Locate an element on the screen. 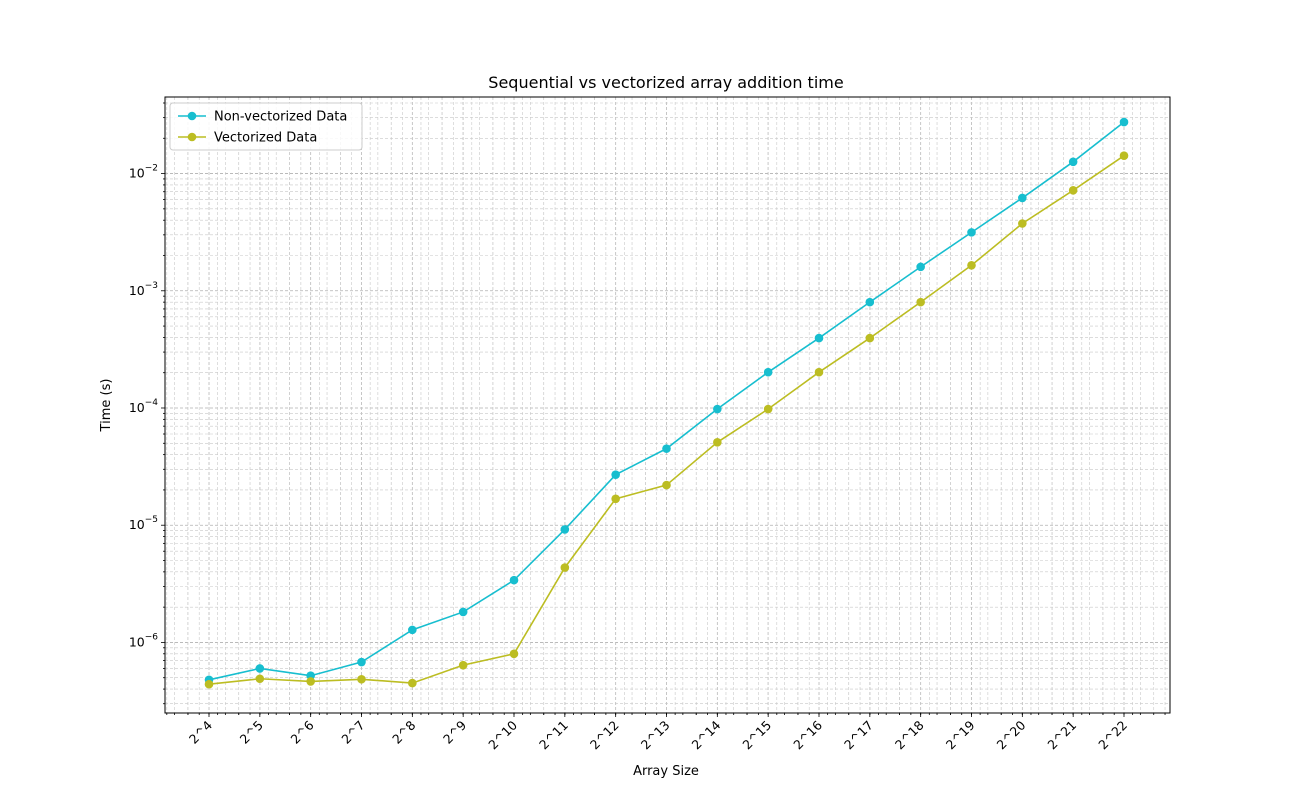 The width and height of the screenshot is (1300, 800). x-tick-label: 2^13 is located at coordinates (655, 735).